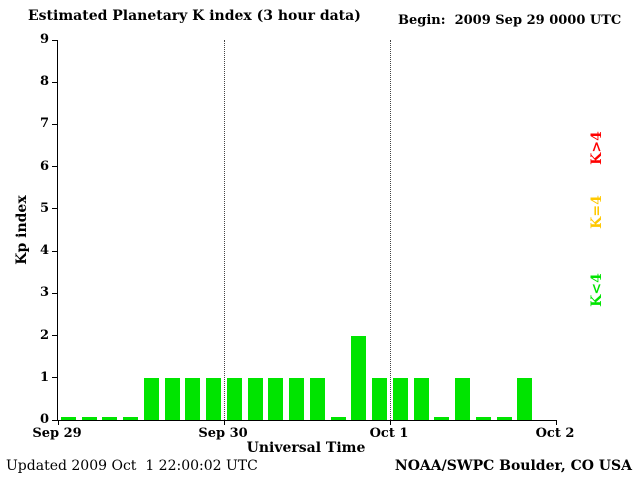  What do you see at coordinates (44, 293) in the screenshot?
I see `y-tick-label: 3` at bounding box center [44, 293].